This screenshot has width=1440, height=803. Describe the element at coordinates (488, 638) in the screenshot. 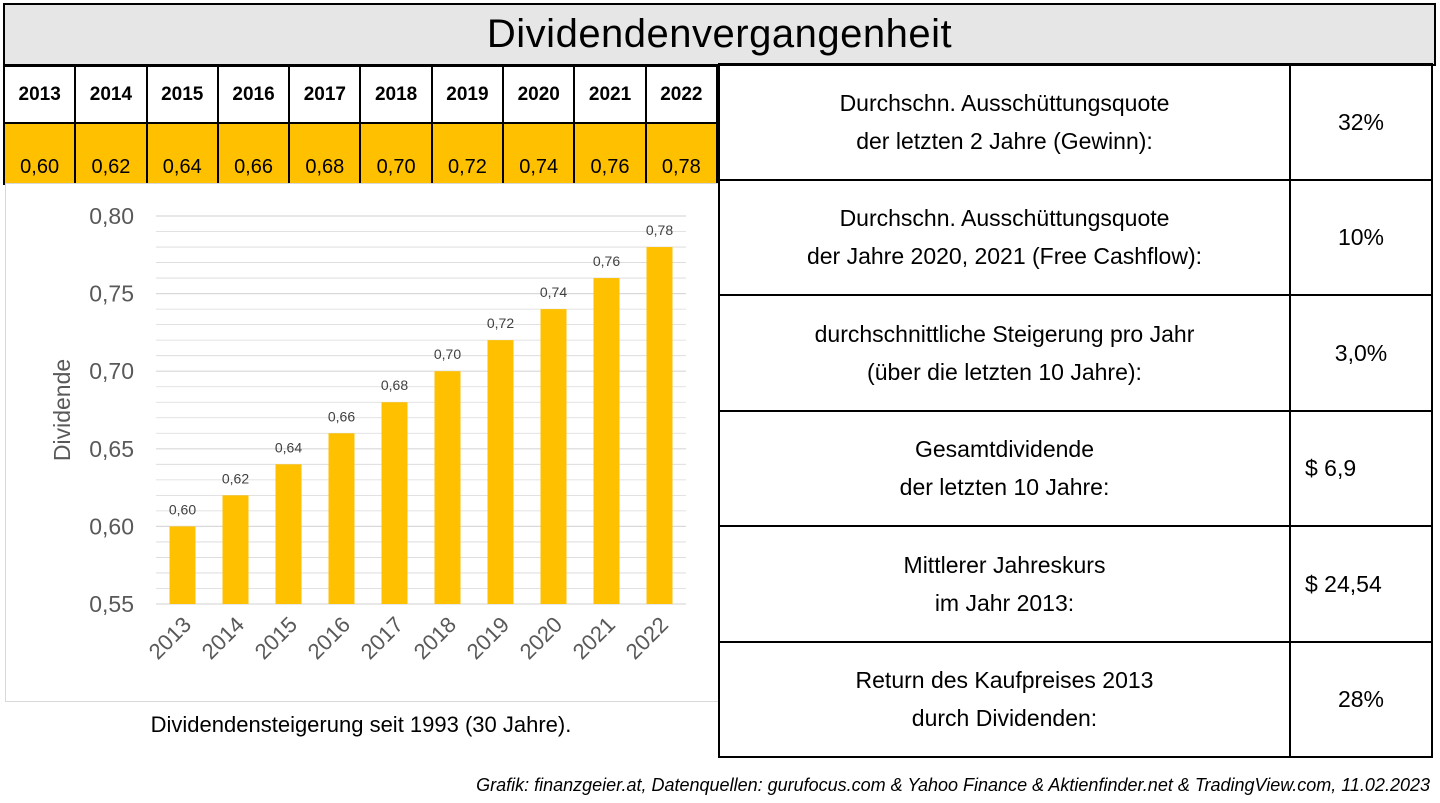

I see `x-tick-label: 2019` at that location.